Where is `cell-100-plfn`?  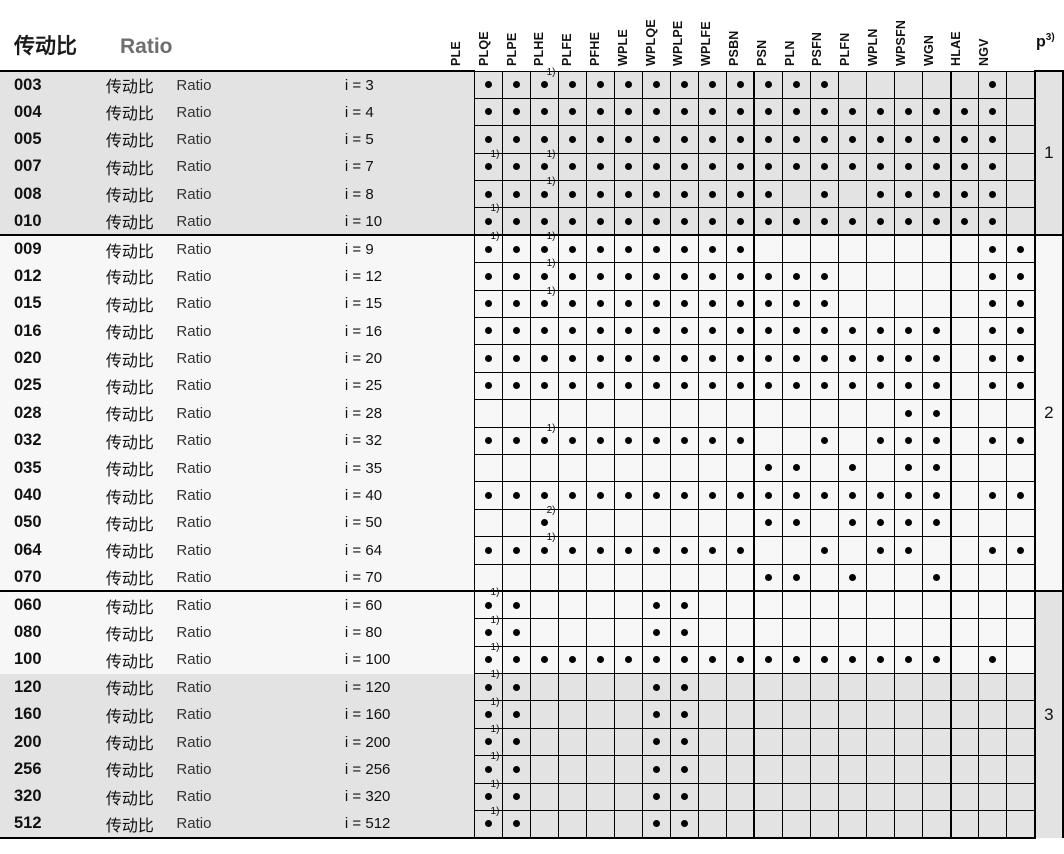 cell-100-plfn is located at coordinates (880, 660).